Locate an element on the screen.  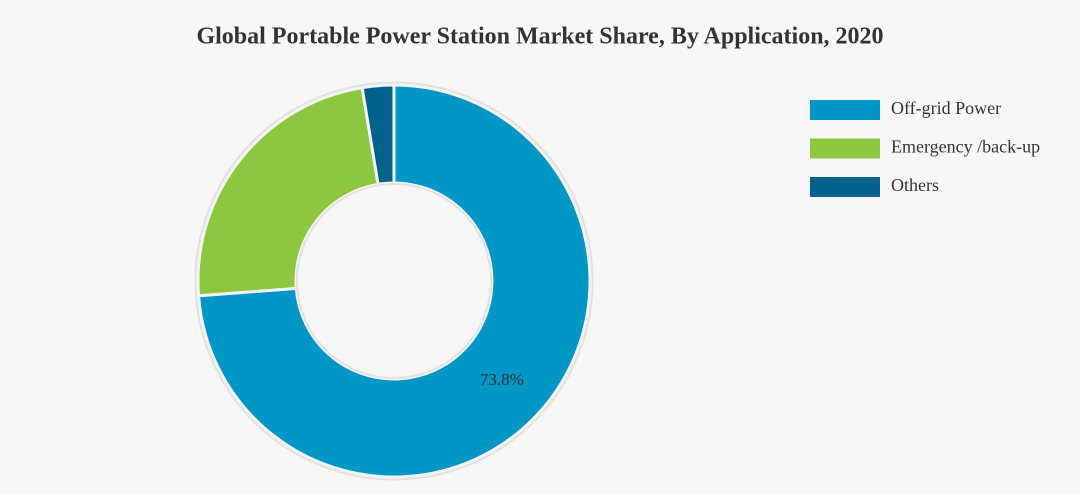
value-label: 73.8% is located at coordinates (502, 379).